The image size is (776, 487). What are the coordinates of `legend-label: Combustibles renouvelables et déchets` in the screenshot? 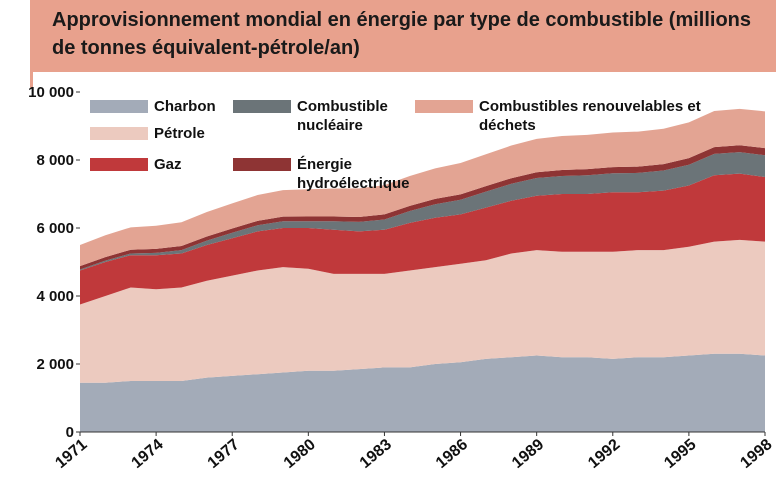 It's located at (590, 116).